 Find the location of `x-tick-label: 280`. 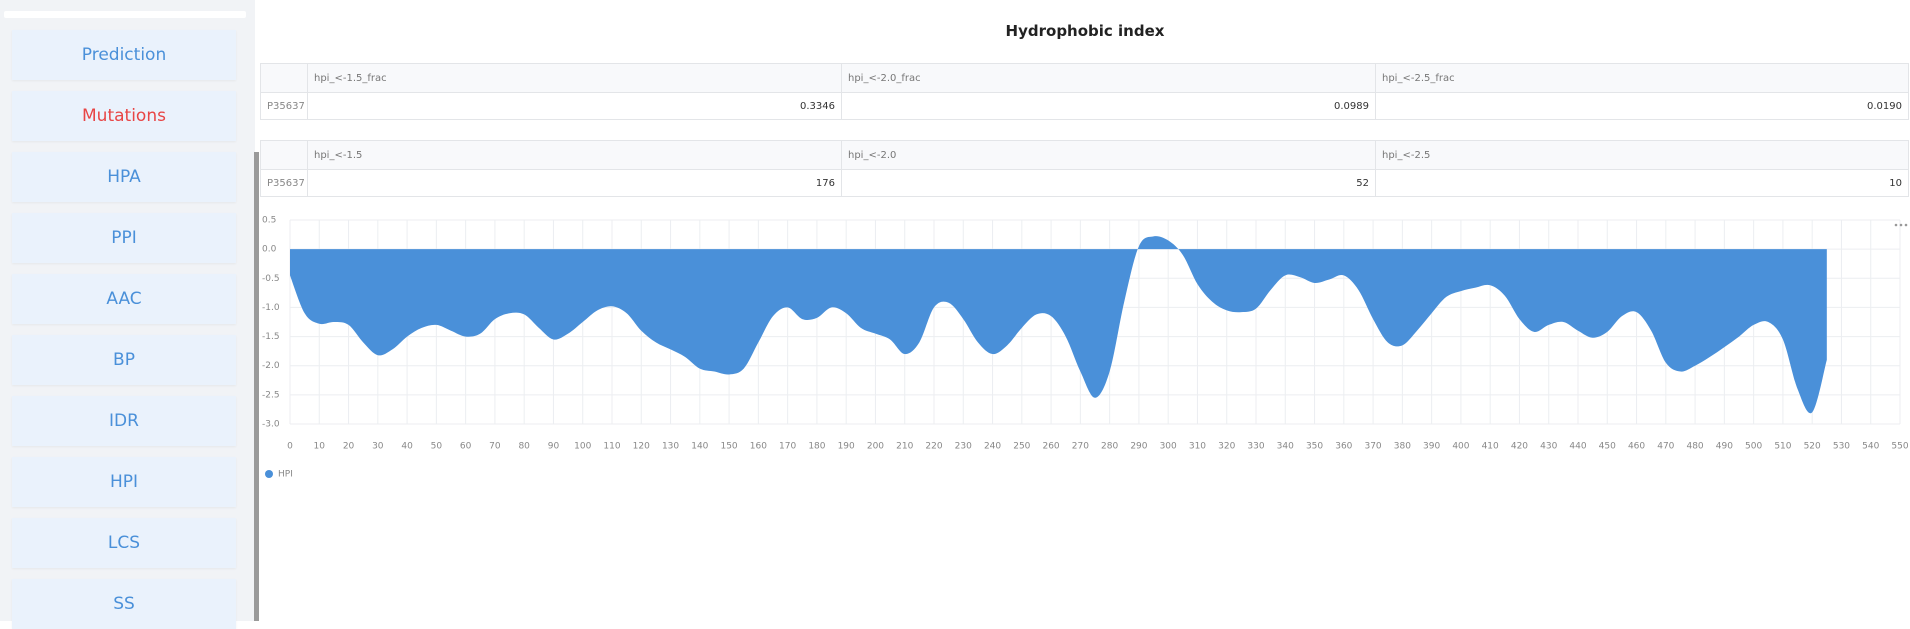

x-tick-label: 280 is located at coordinates (1109, 447).